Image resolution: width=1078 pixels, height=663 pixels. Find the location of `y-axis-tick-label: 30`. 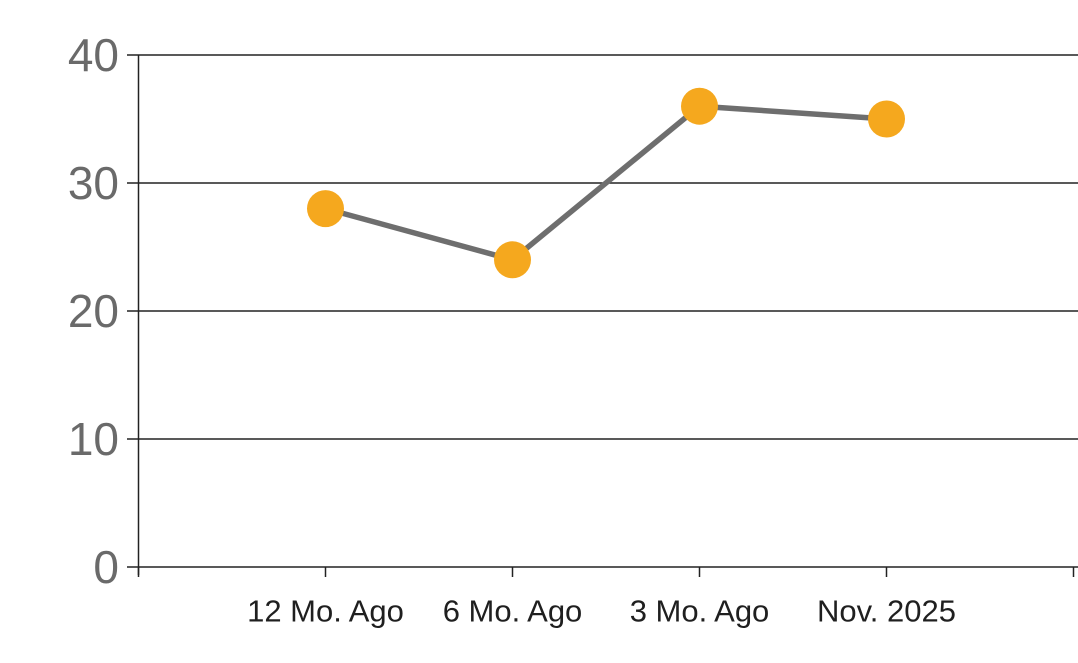

y-axis-tick-label: 30 is located at coordinates (93, 183).